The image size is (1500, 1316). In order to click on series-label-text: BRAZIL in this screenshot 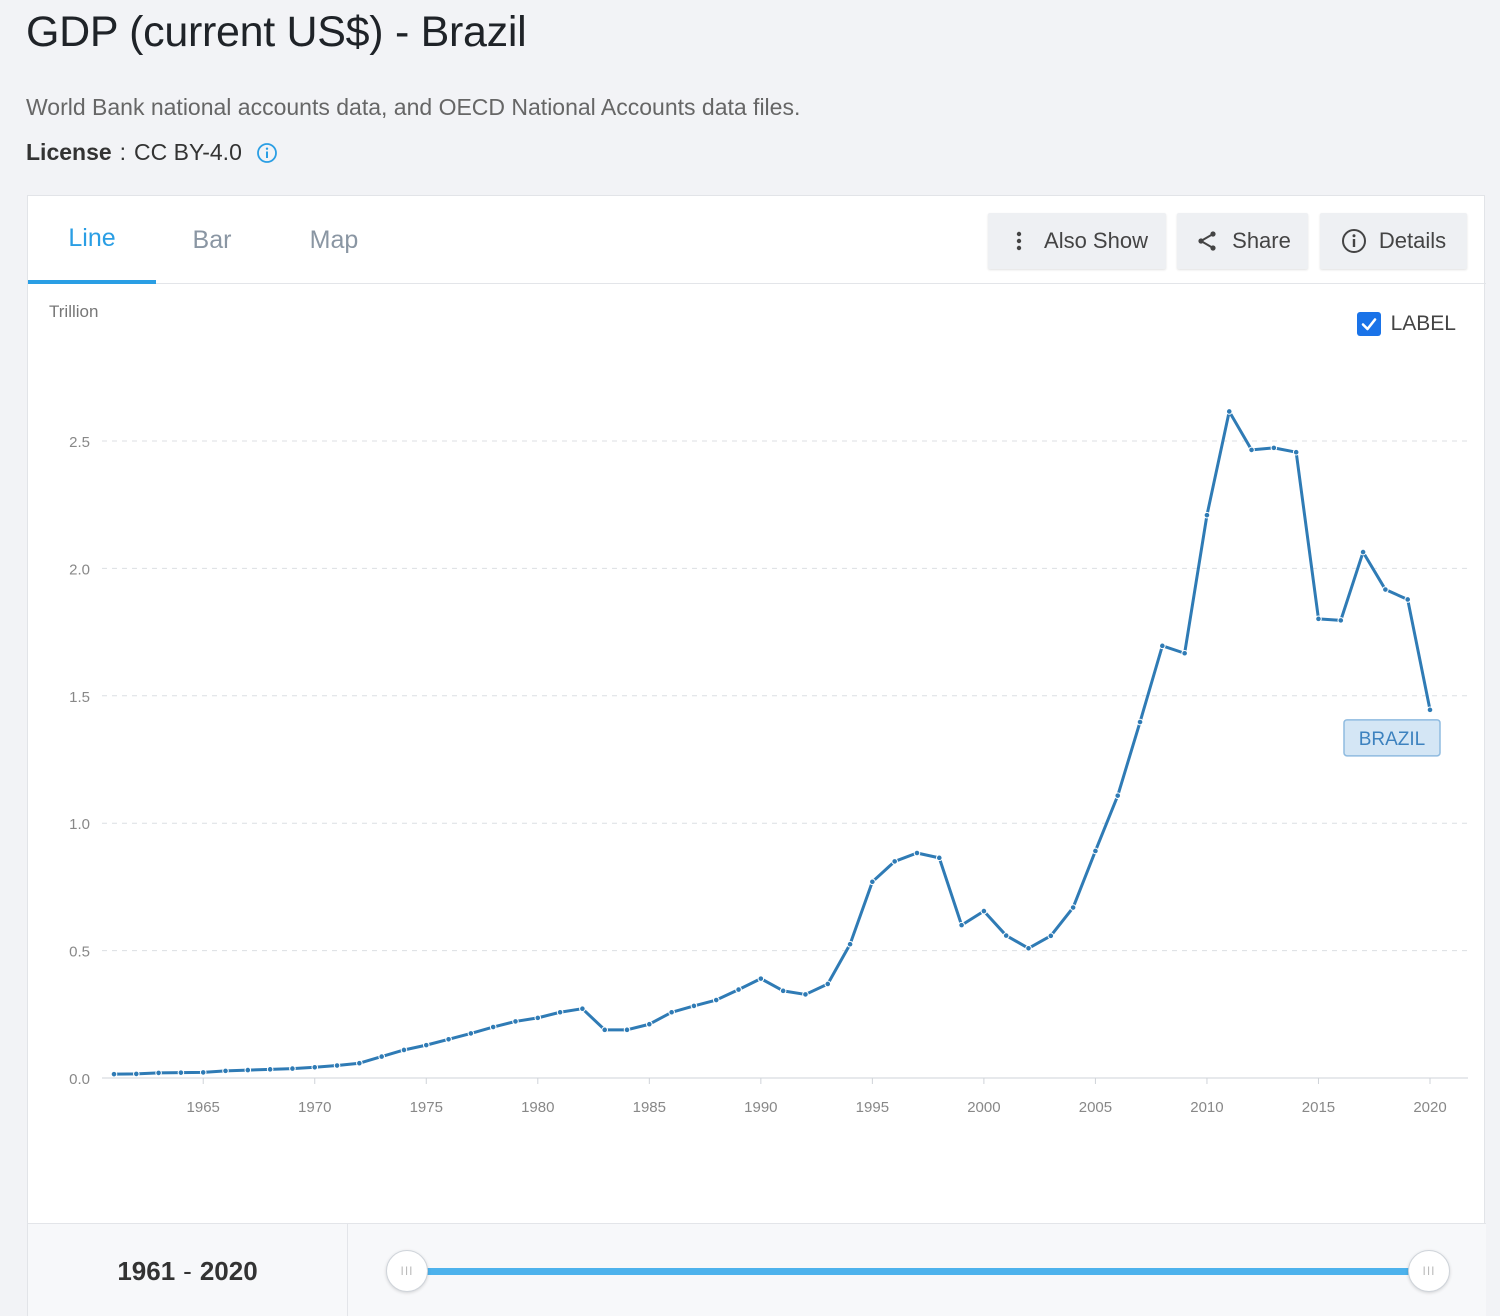, I will do `click(1392, 739)`.